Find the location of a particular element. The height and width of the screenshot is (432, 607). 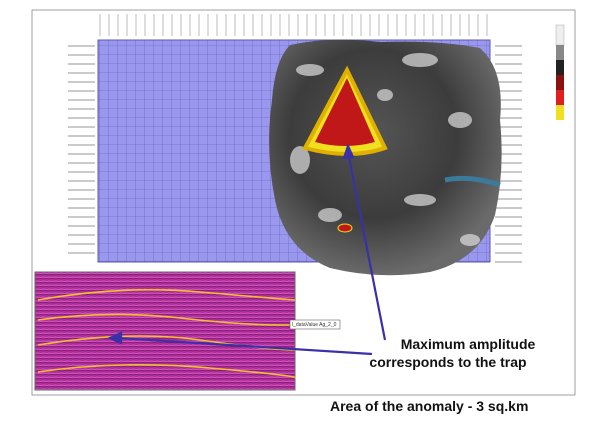

top-labels is located at coordinates (293, 25).